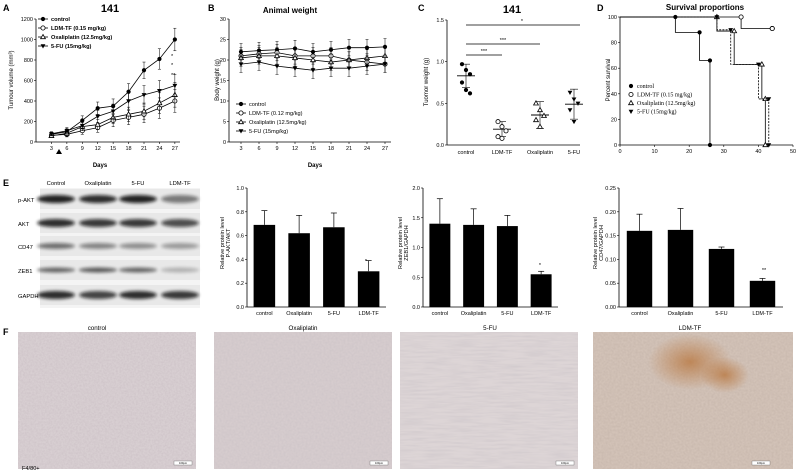  What do you see at coordinates (305, 84) in the screenshot?
I see `panel-b-axes: 3 6 9 12 15 18 21 24 27 0 5 10 15 20 25 30` at bounding box center [305, 84].